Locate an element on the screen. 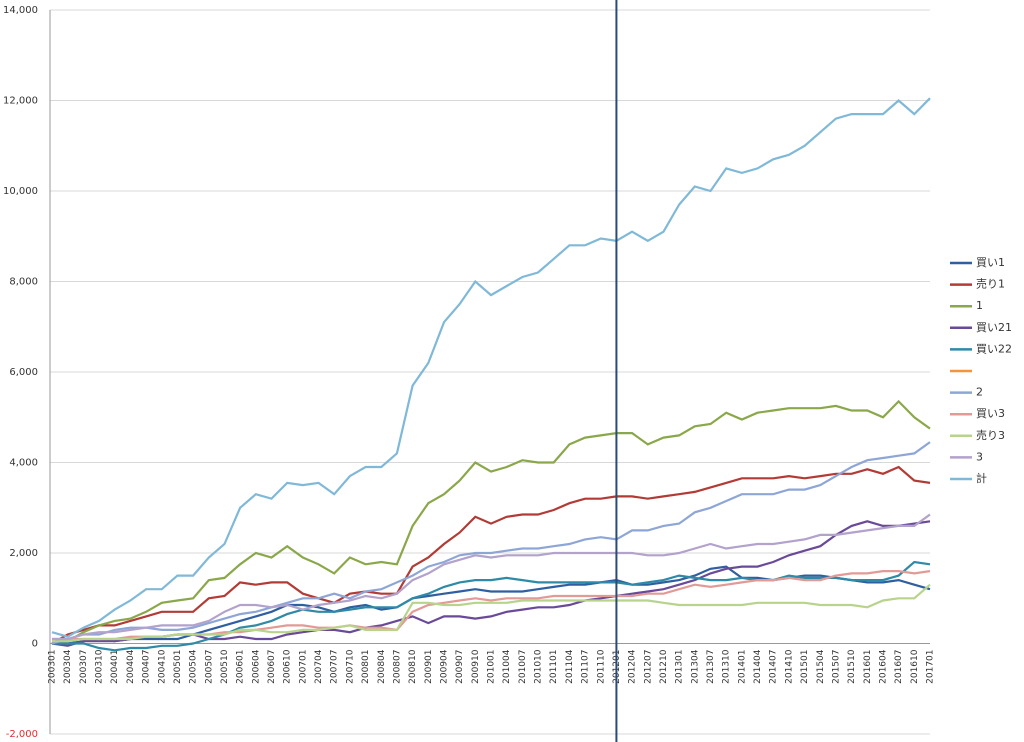  x-tick-label: 200907 is located at coordinates (460, 667).